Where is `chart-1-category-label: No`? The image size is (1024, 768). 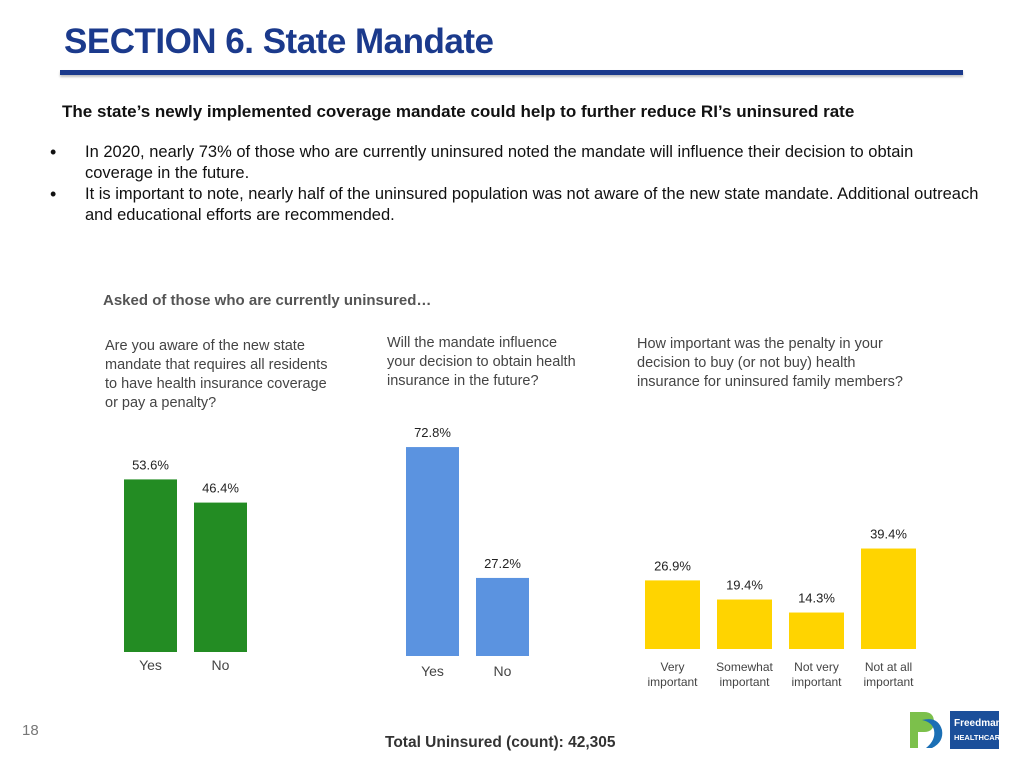 chart-1-category-label: No is located at coordinates (221, 665).